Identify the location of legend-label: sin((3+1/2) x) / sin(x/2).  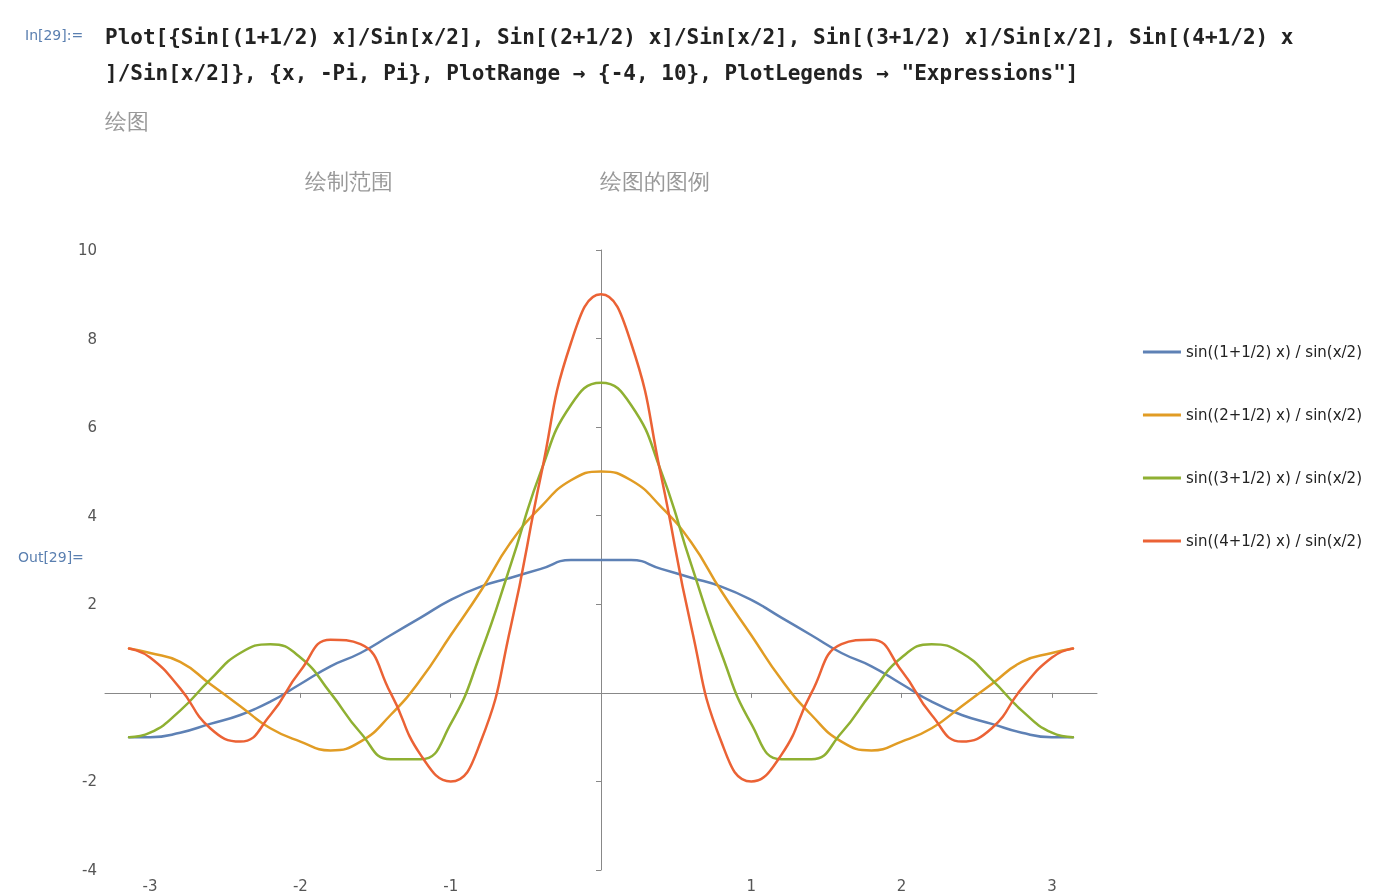
(1274, 478).